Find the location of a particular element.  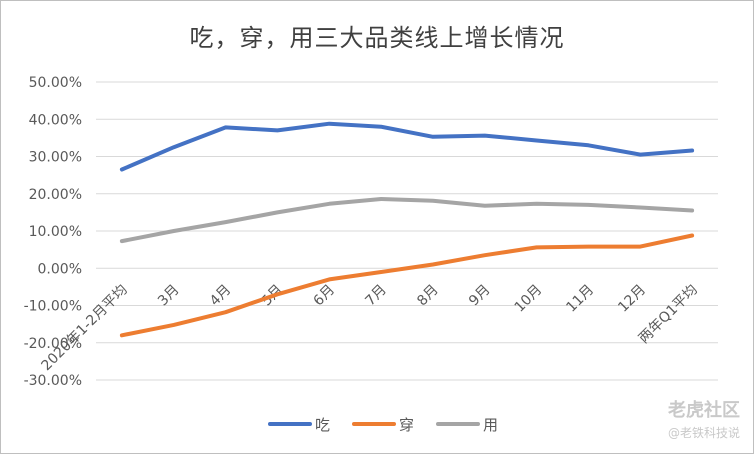

y-tick-label: 30.00% is located at coordinates (55, 158).